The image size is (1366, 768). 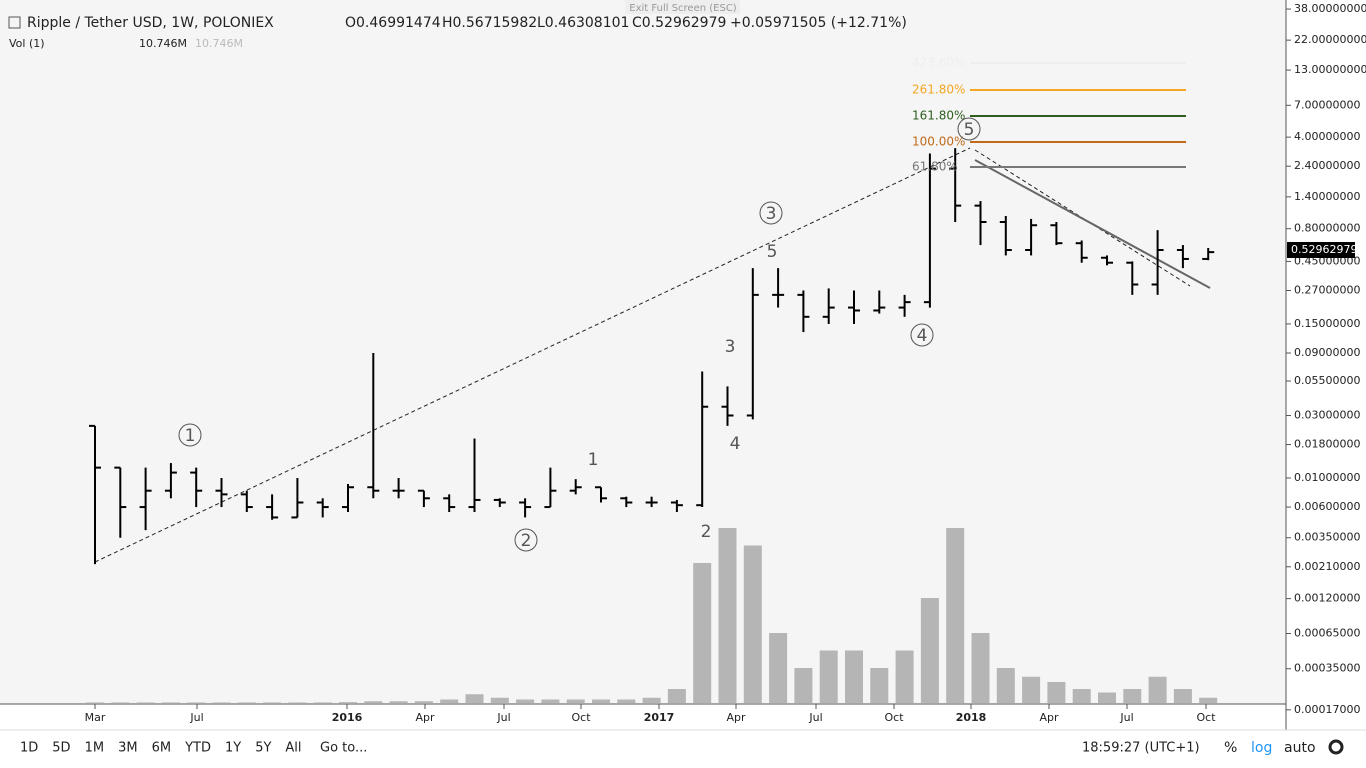 I want to click on price-label: 0.00210000, so click(x=1327, y=566).